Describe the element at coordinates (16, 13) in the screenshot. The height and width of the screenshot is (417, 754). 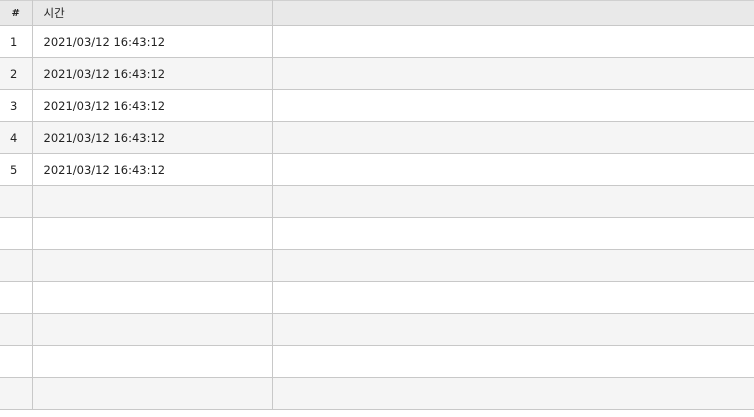
I see `column-header-index: #` at that location.